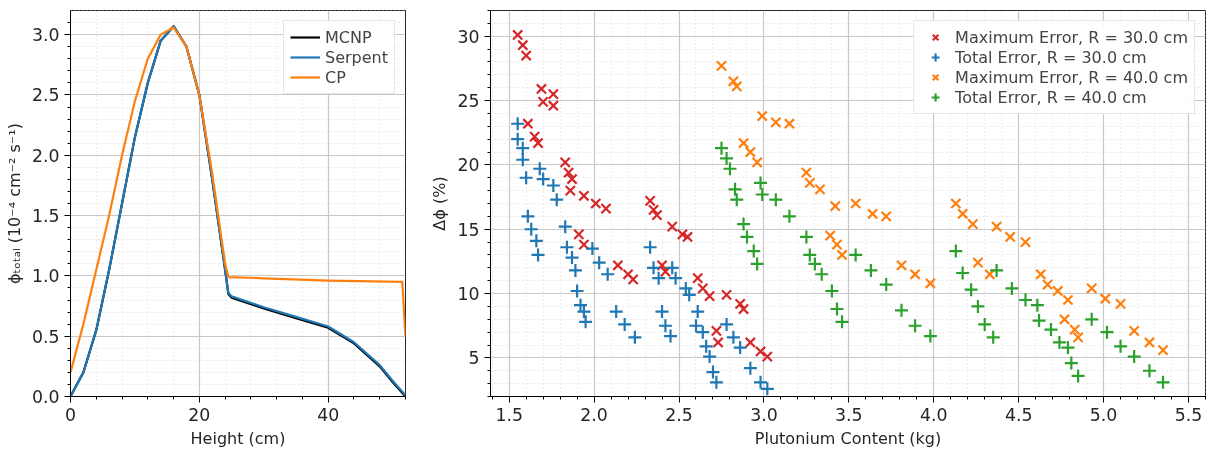 Image resolution: width=1220 pixels, height=454 pixels. Describe the element at coordinates (1018, 414) in the screenshot. I see `x-tick-label: 4.5` at that location.